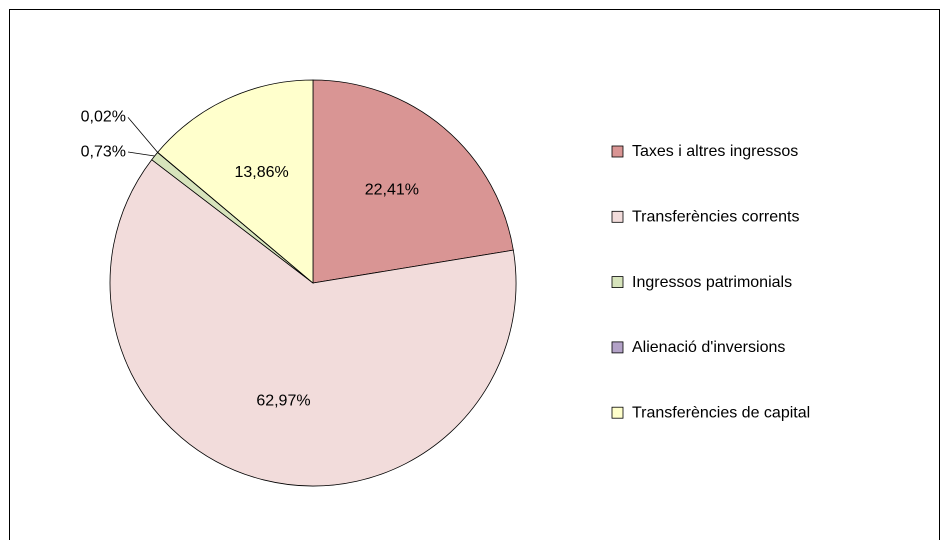 This screenshot has width=949, height=540. What do you see at coordinates (261, 172) in the screenshot?
I see `data-label: 13,86%` at bounding box center [261, 172].